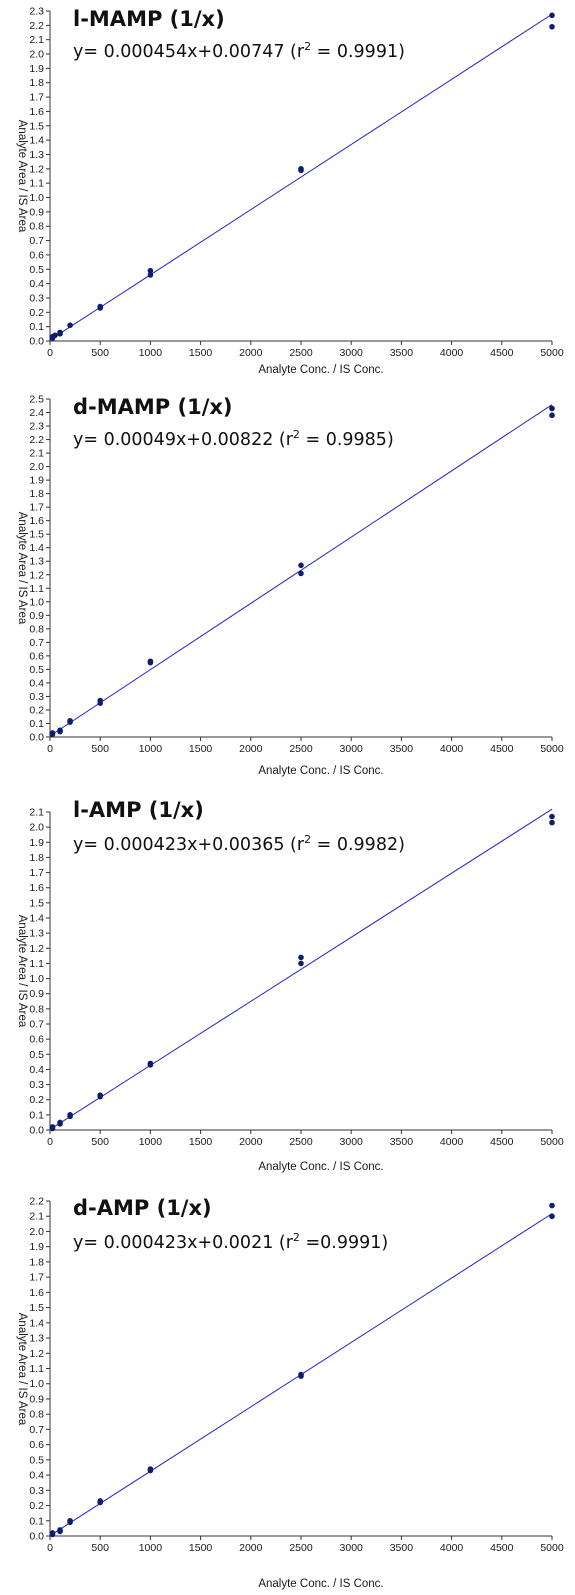 The height and width of the screenshot is (1595, 575). Describe the element at coordinates (36, 400) in the screenshot. I see `y-tick-label: 2.5` at that location.